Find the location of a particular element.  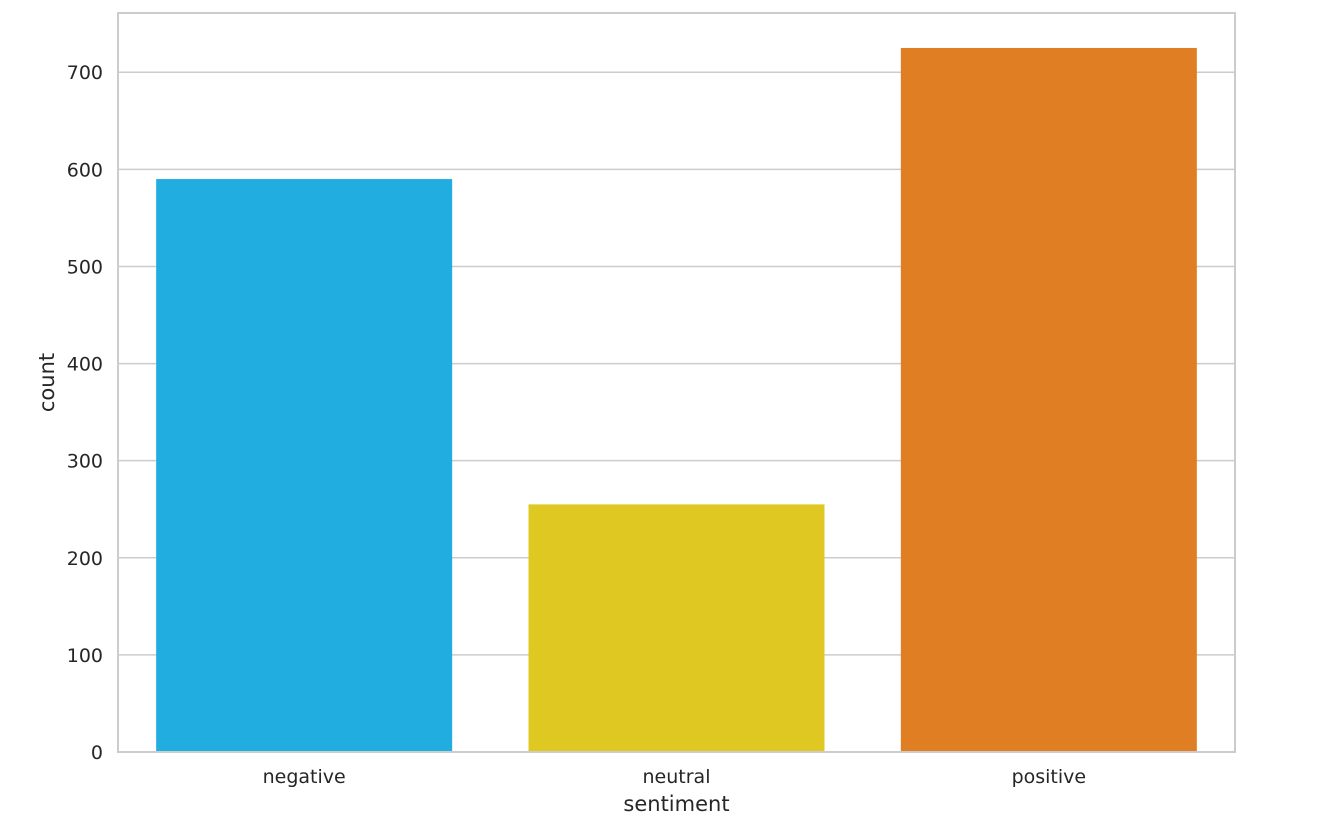

y-tick-label: 0 is located at coordinates (97, 753).